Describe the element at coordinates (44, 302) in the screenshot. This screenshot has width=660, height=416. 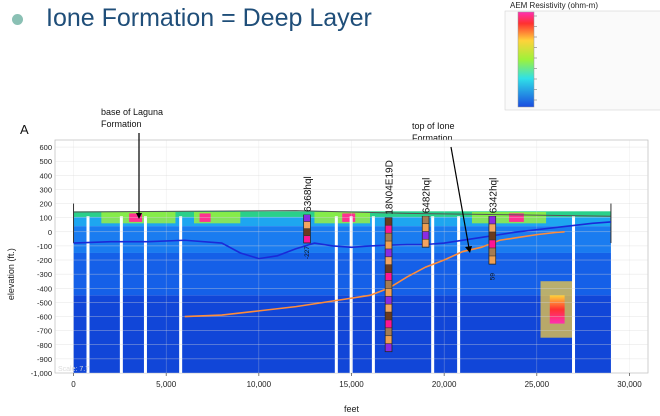
I see `y-tick-label: -500` at that location.